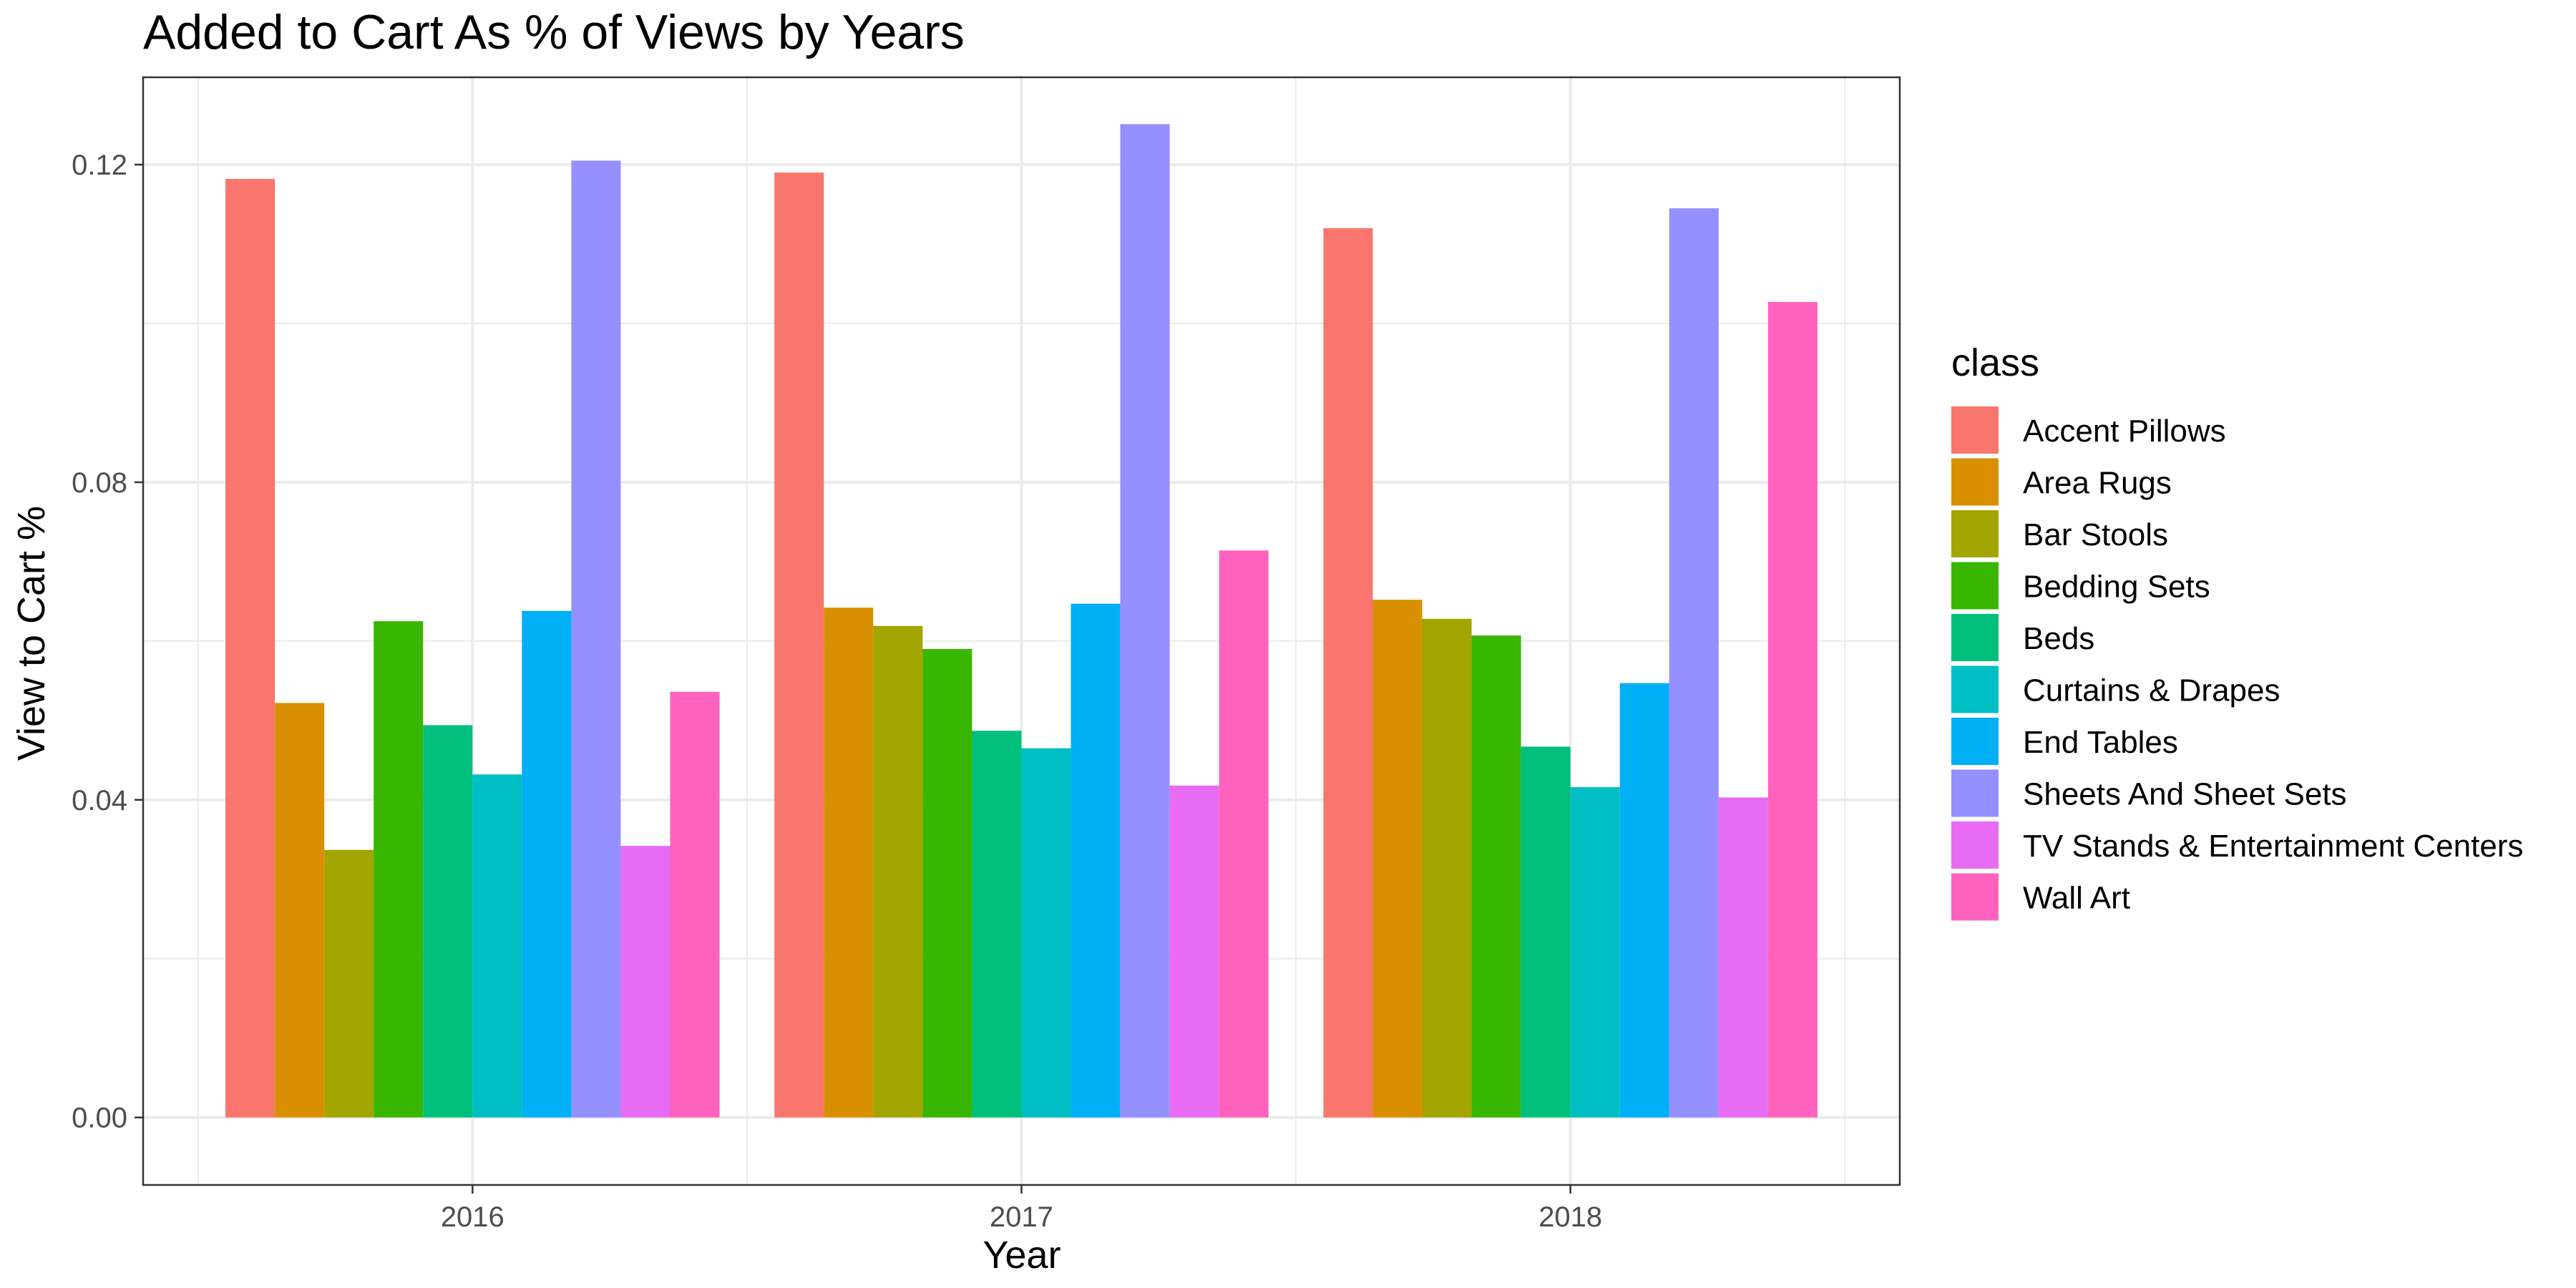  I want to click on legend-label: Bedding Sets, so click(2116, 587).